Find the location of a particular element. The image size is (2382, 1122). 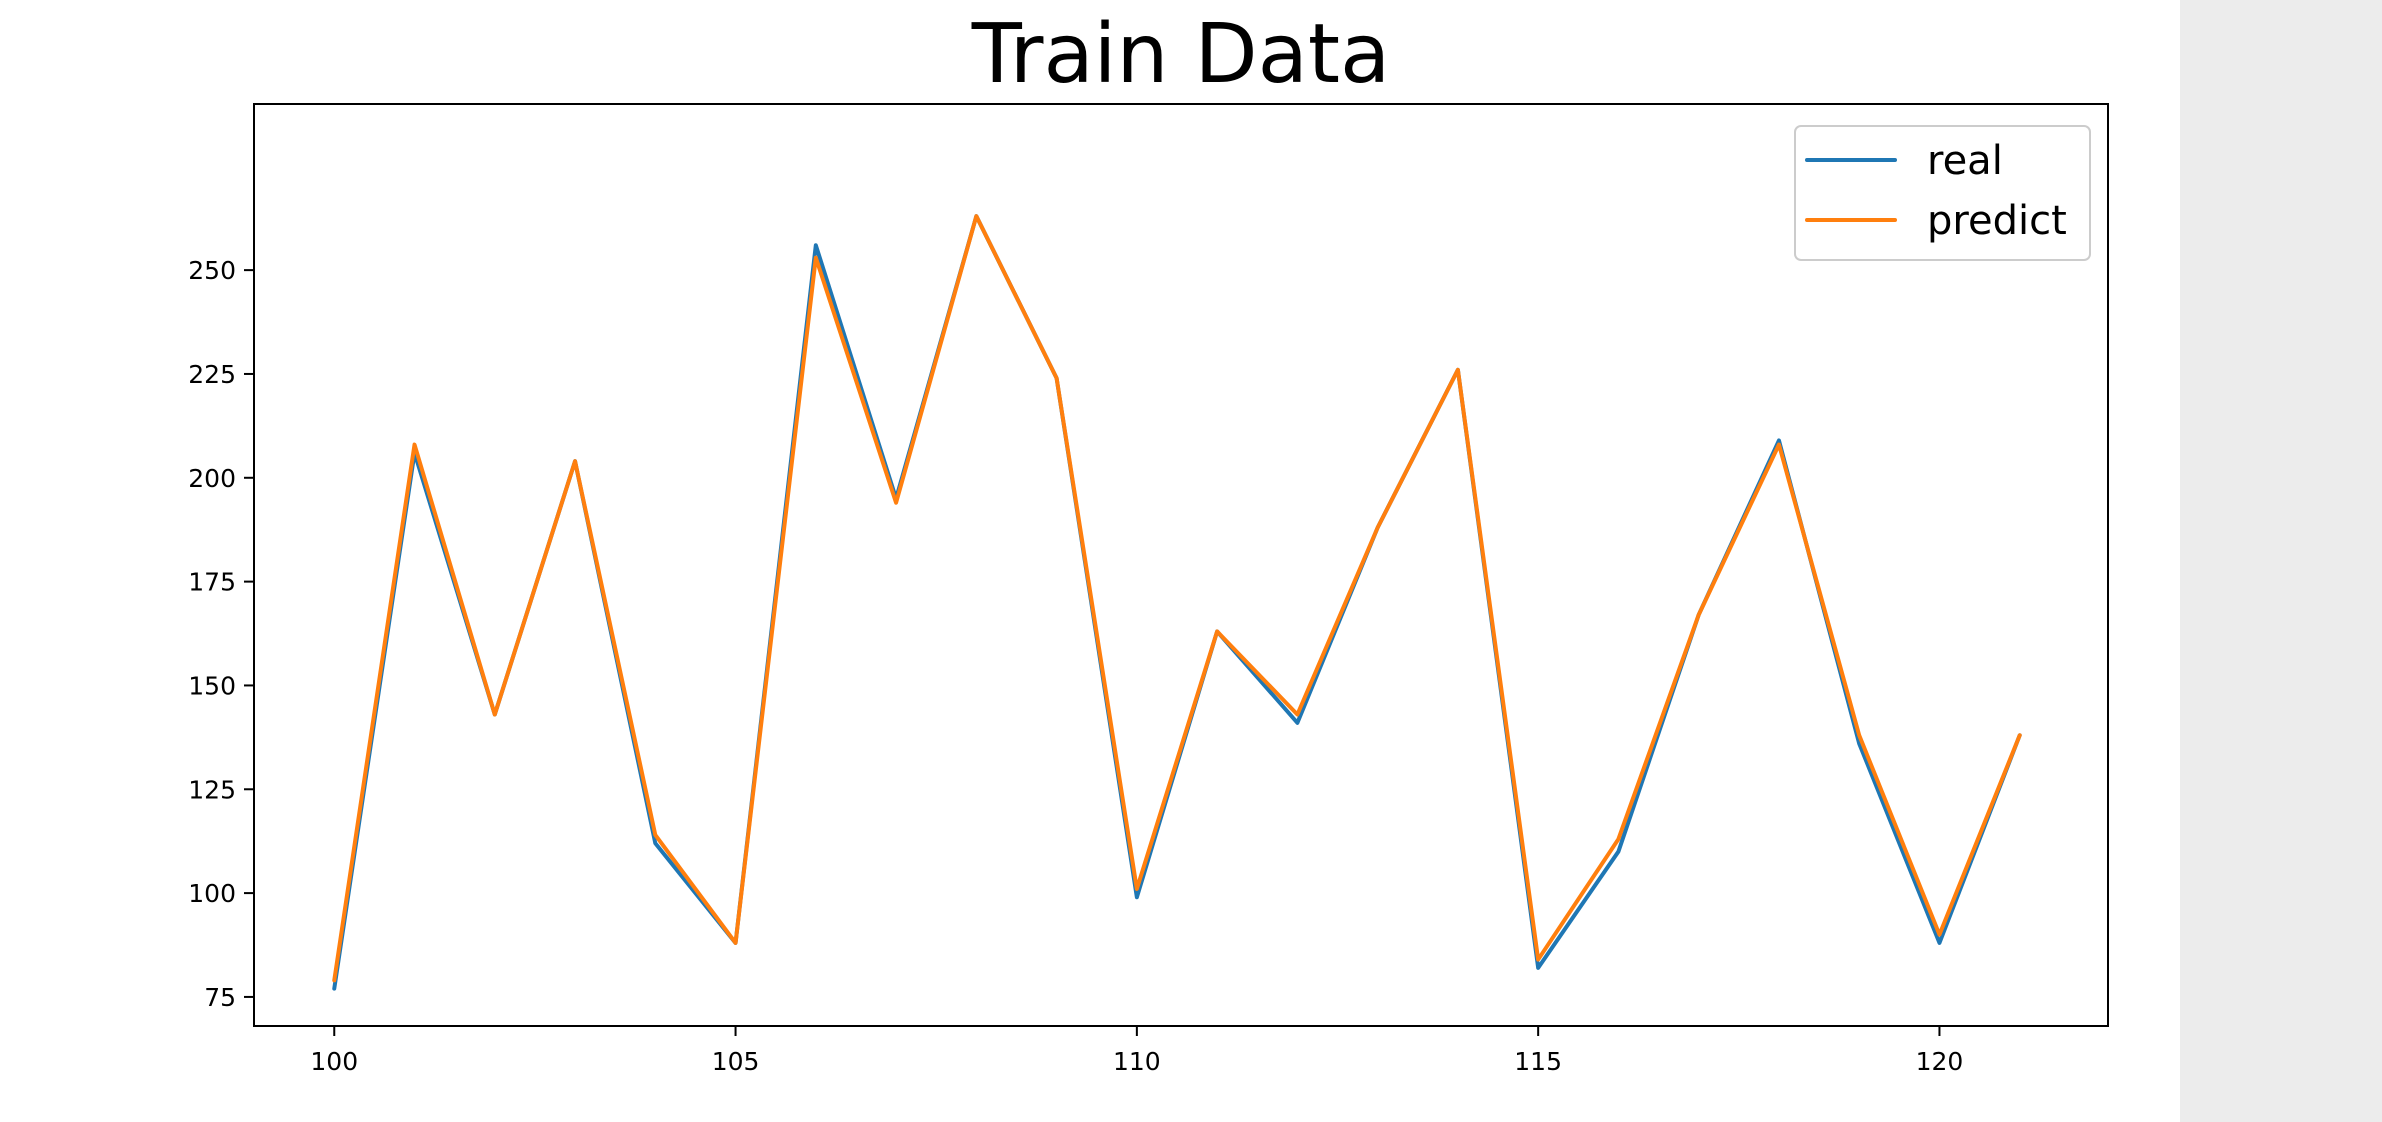

y-tick-label: 125 is located at coordinates (212, 789).